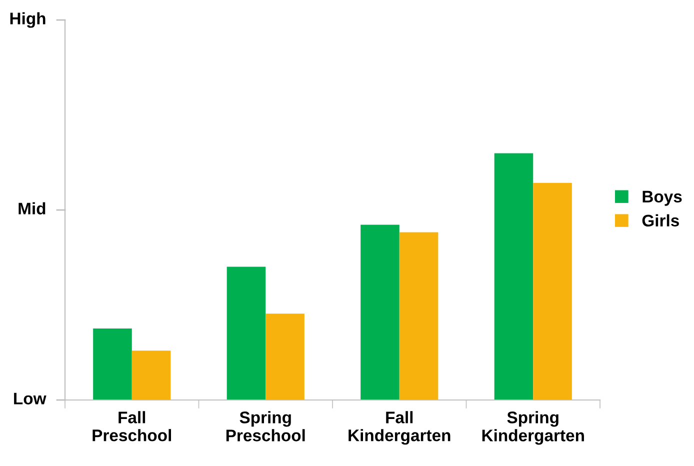  I want to click on text: High, so click(28, 20).